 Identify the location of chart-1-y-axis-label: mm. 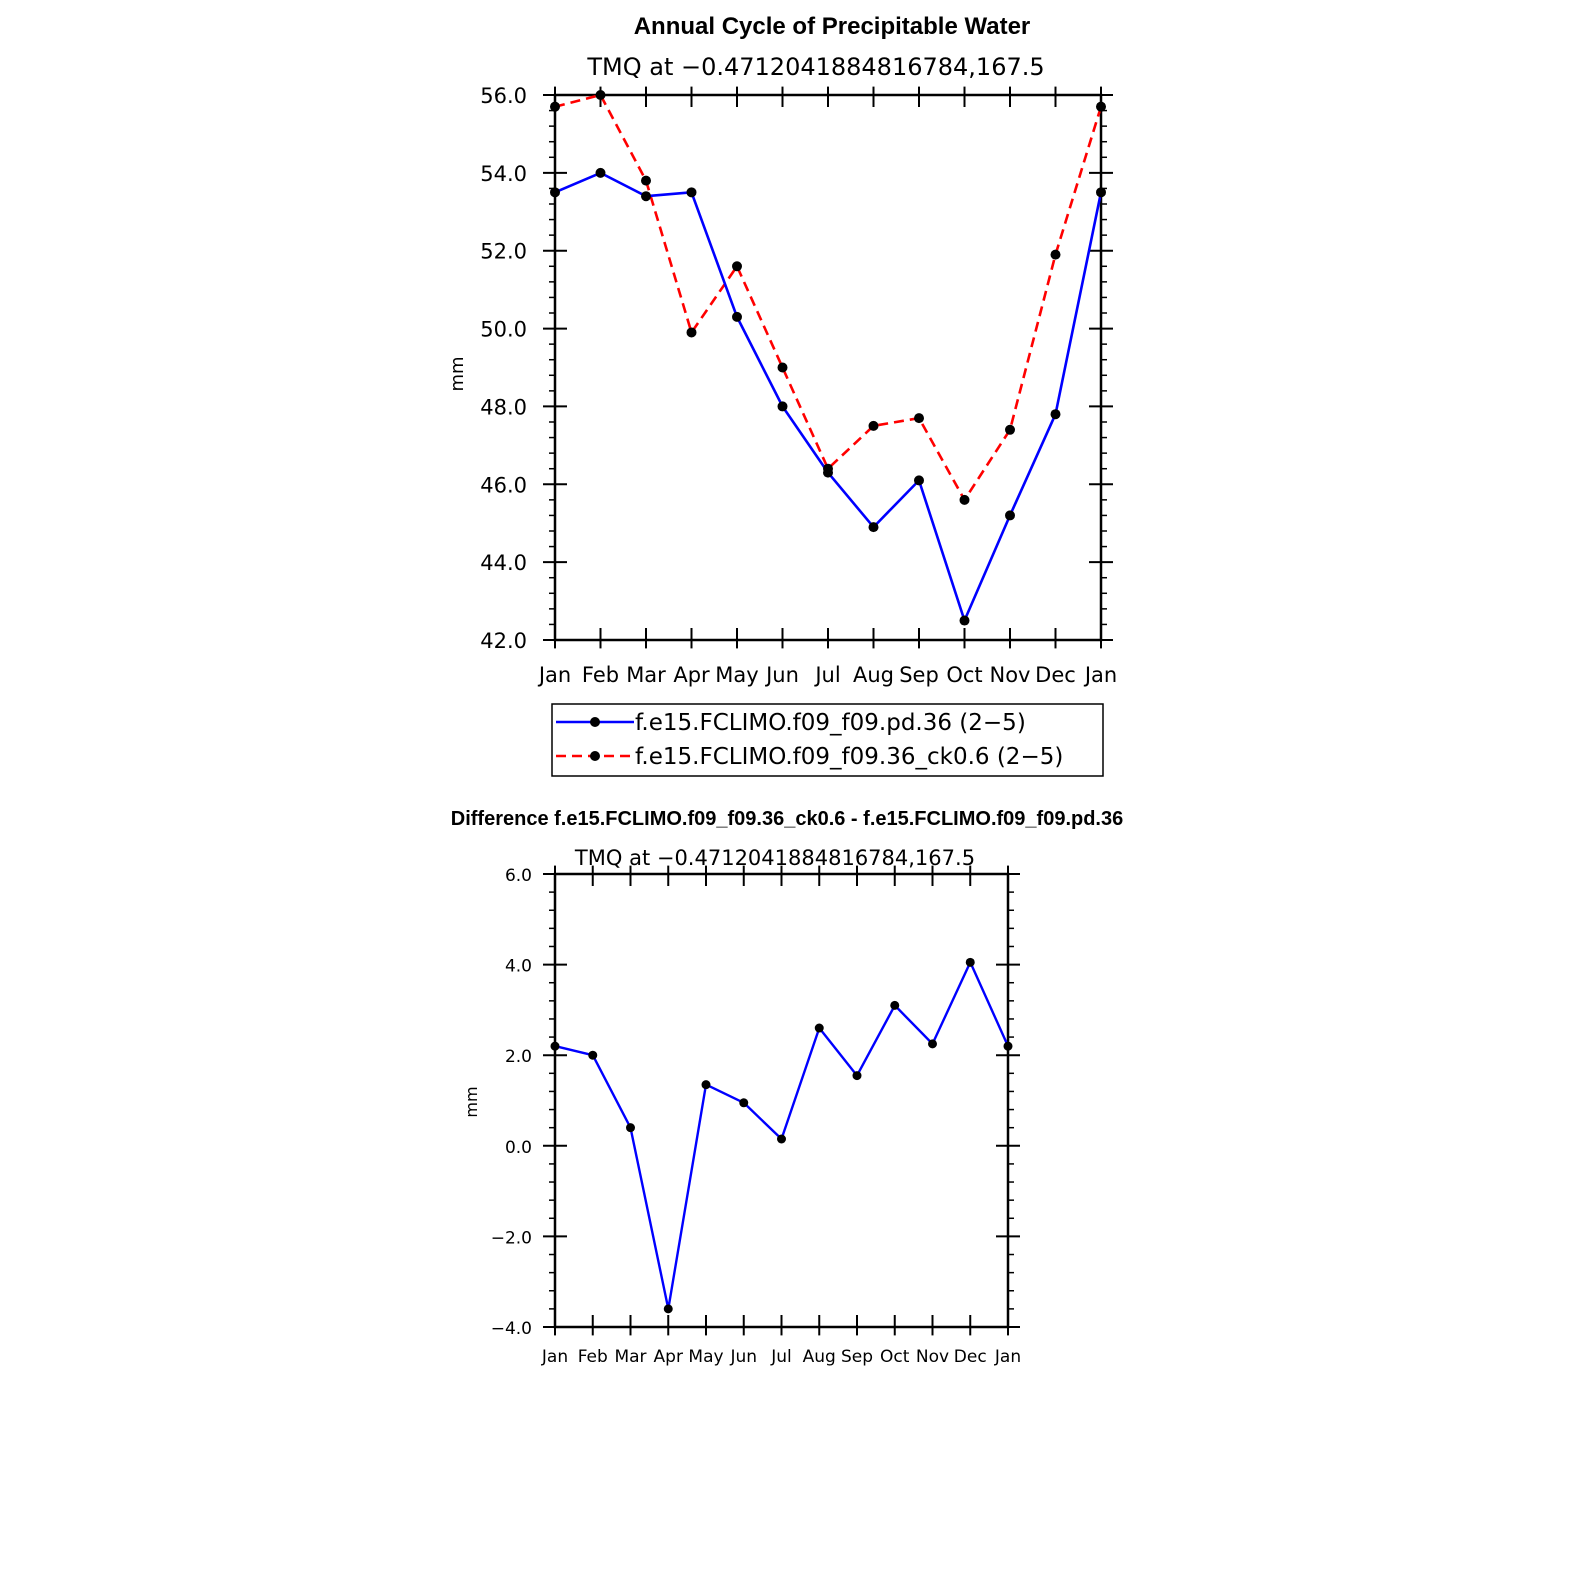
(457, 373).